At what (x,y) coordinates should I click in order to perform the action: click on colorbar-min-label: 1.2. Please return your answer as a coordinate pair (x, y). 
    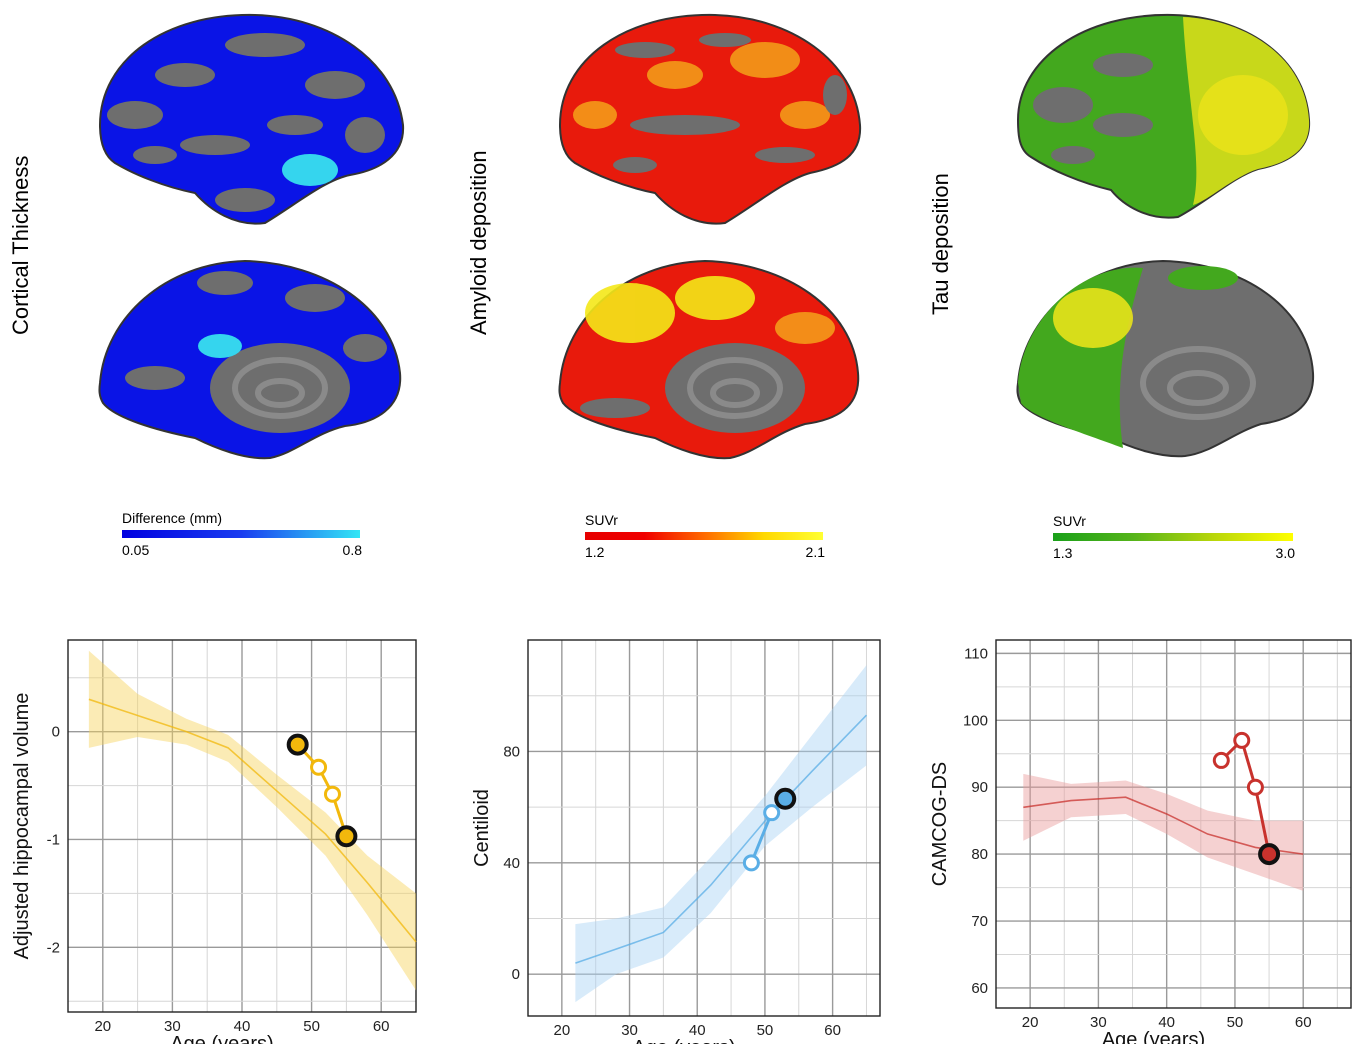
    Looking at the image, I should click on (595, 552).